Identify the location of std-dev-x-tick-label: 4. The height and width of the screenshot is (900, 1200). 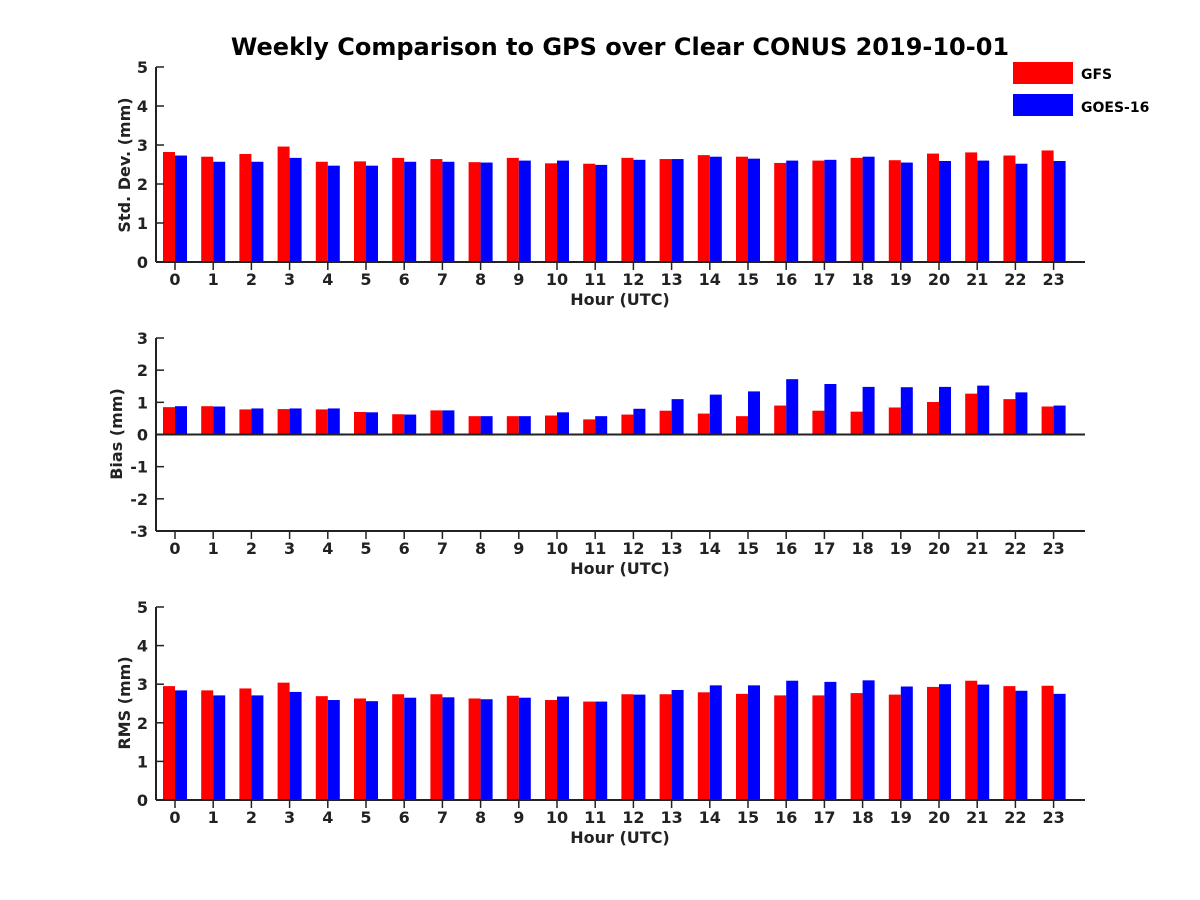
(327, 279).